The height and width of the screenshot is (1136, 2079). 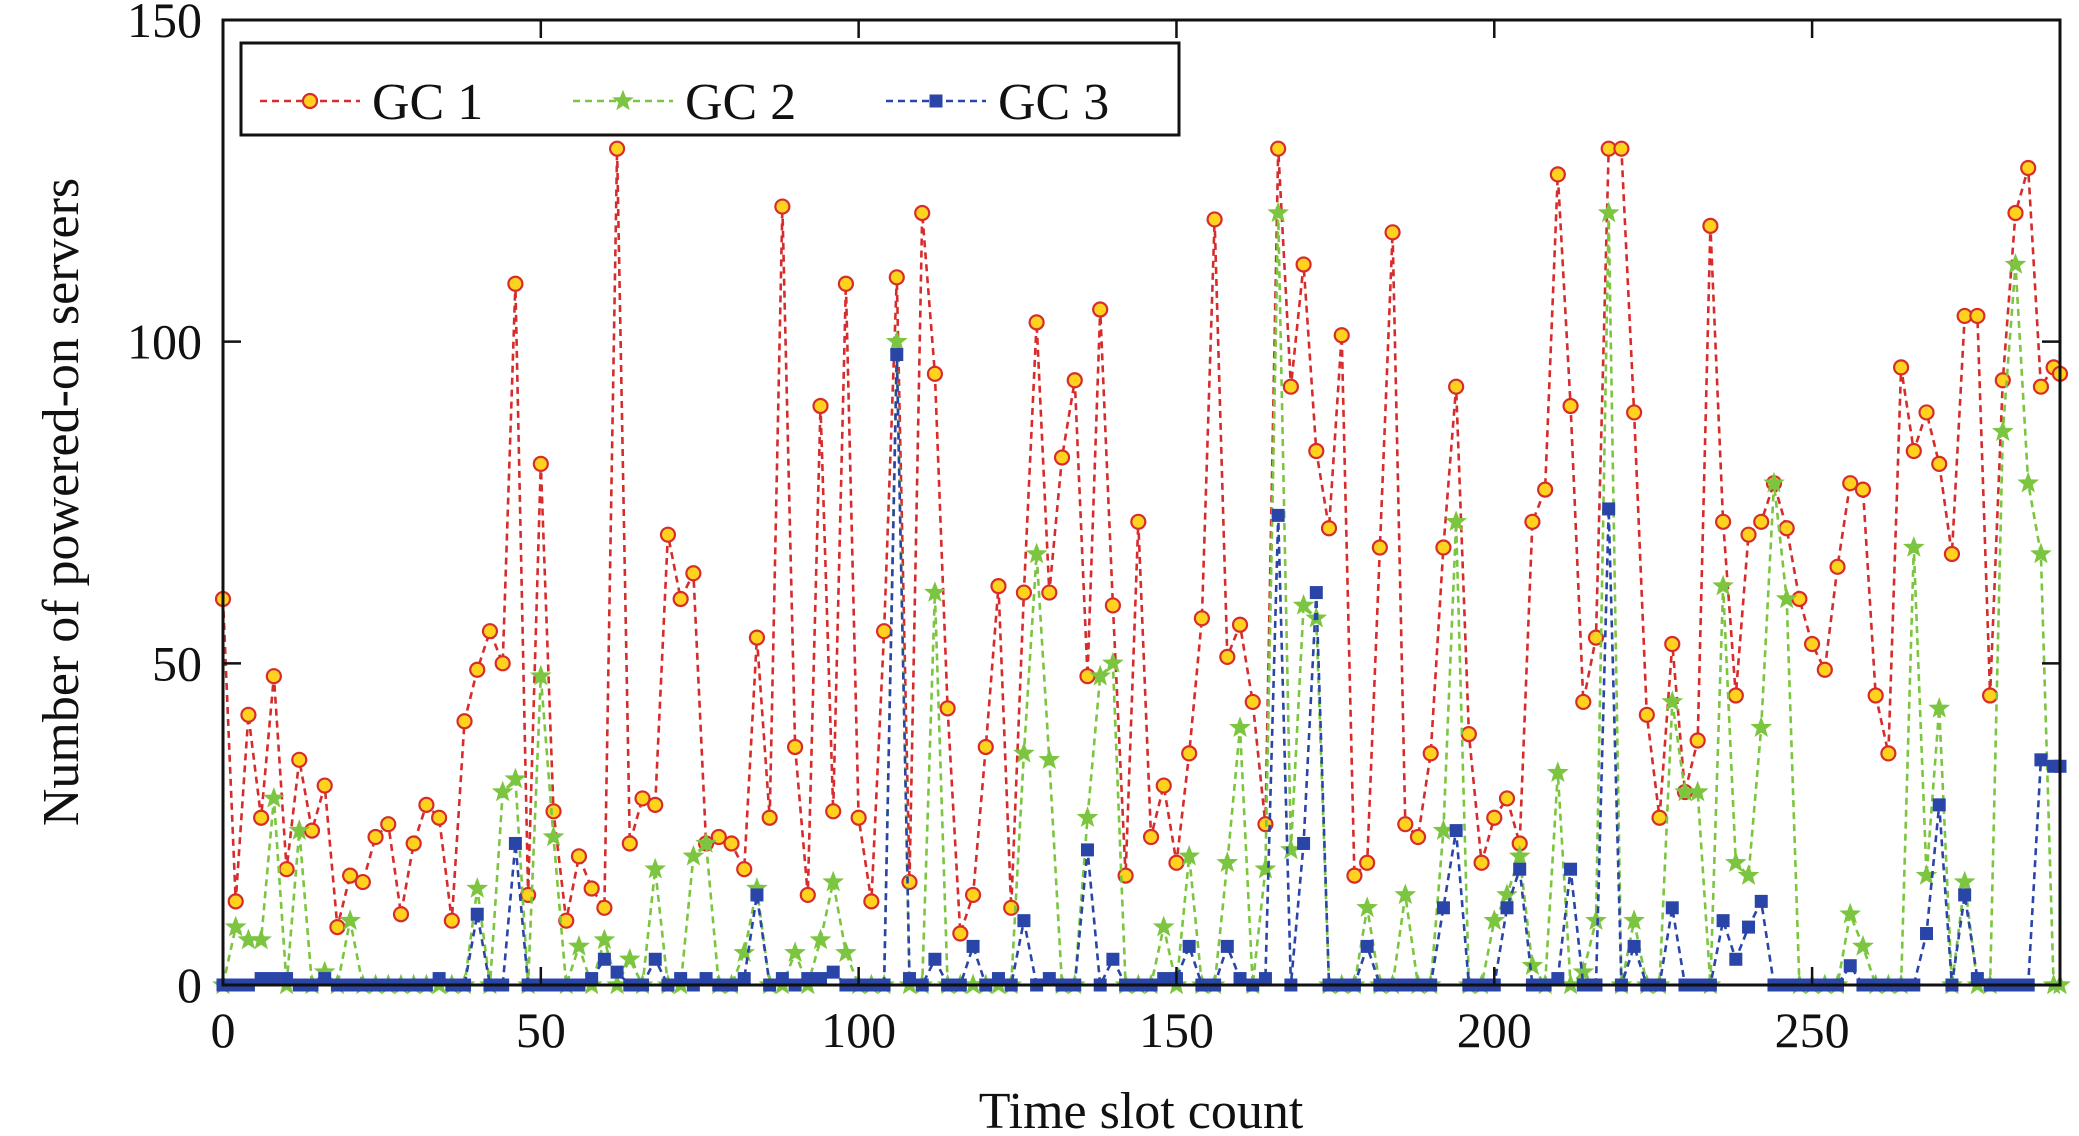 What do you see at coordinates (858, 1030) in the screenshot?
I see `x-tick-label: 100` at bounding box center [858, 1030].